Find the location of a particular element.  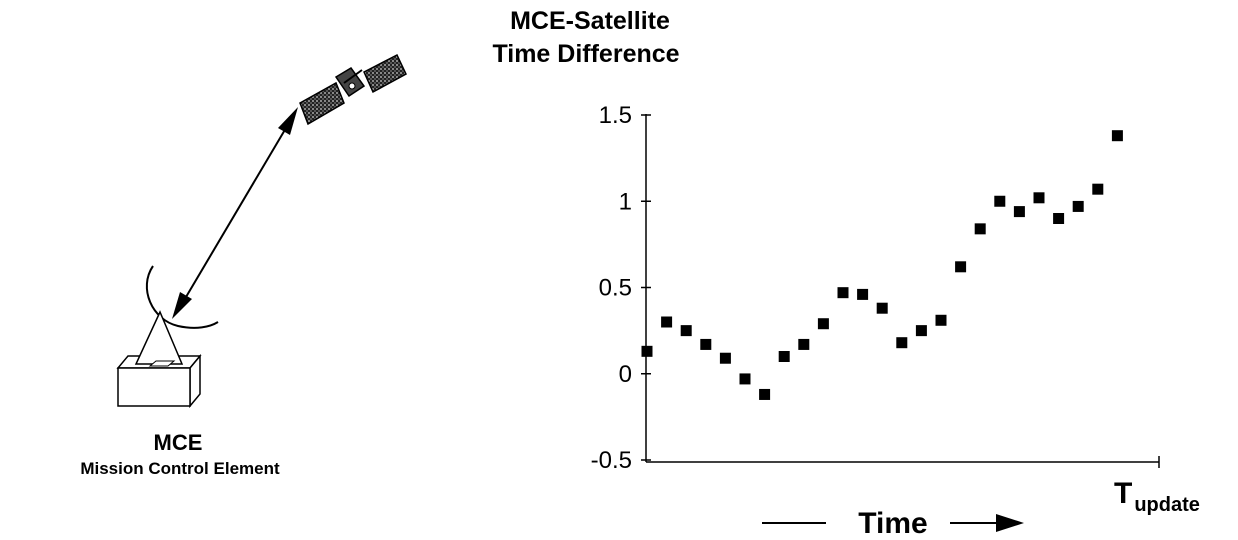

t-update-main: T is located at coordinates (1123, 493).